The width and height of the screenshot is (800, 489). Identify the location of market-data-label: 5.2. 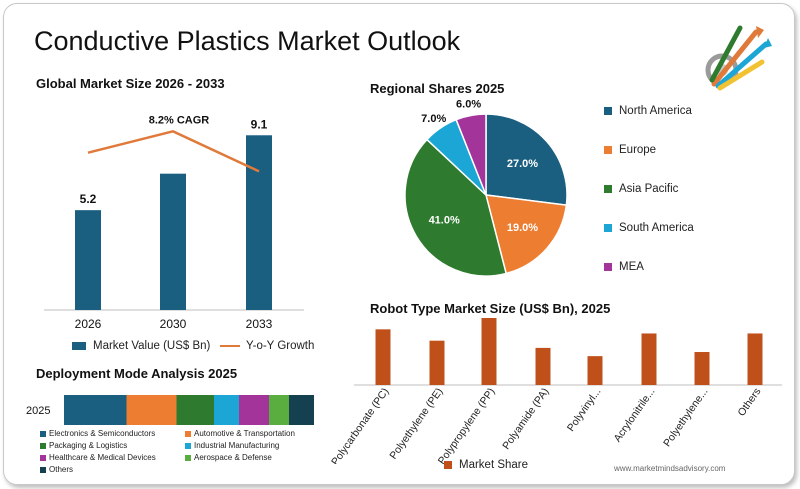
(88, 199).